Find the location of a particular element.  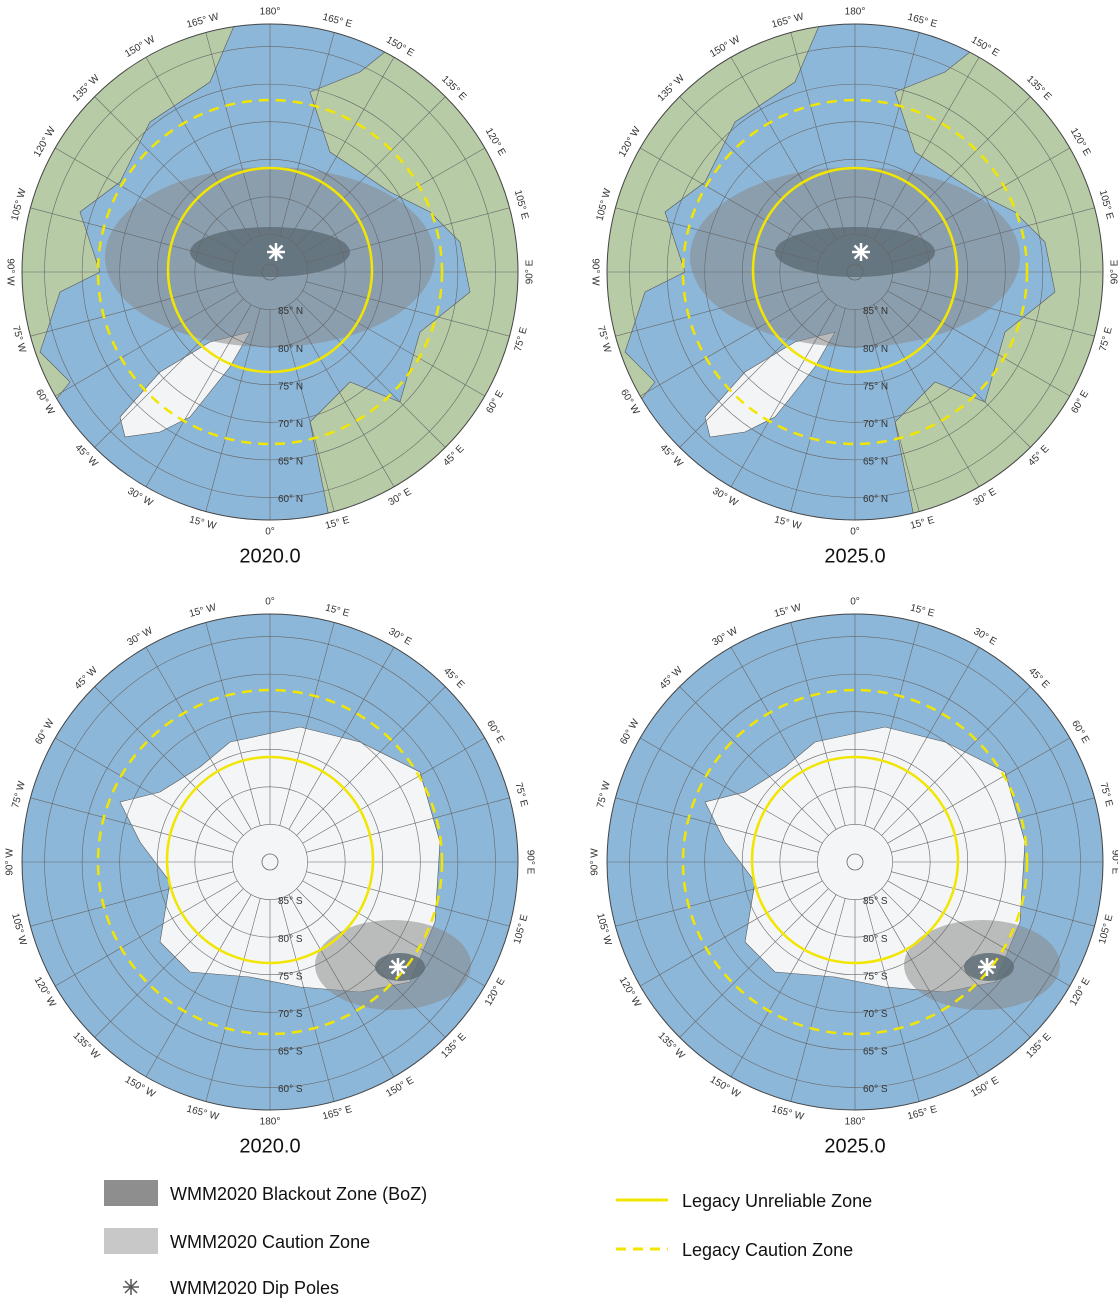

legend-label: WMM2020 Dip Poles is located at coordinates (254, 1288).